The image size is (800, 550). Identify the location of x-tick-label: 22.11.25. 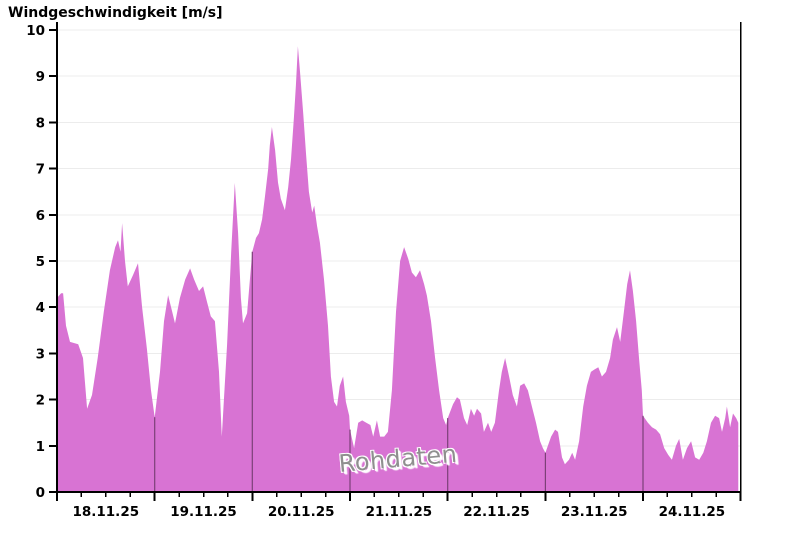
(496, 512).